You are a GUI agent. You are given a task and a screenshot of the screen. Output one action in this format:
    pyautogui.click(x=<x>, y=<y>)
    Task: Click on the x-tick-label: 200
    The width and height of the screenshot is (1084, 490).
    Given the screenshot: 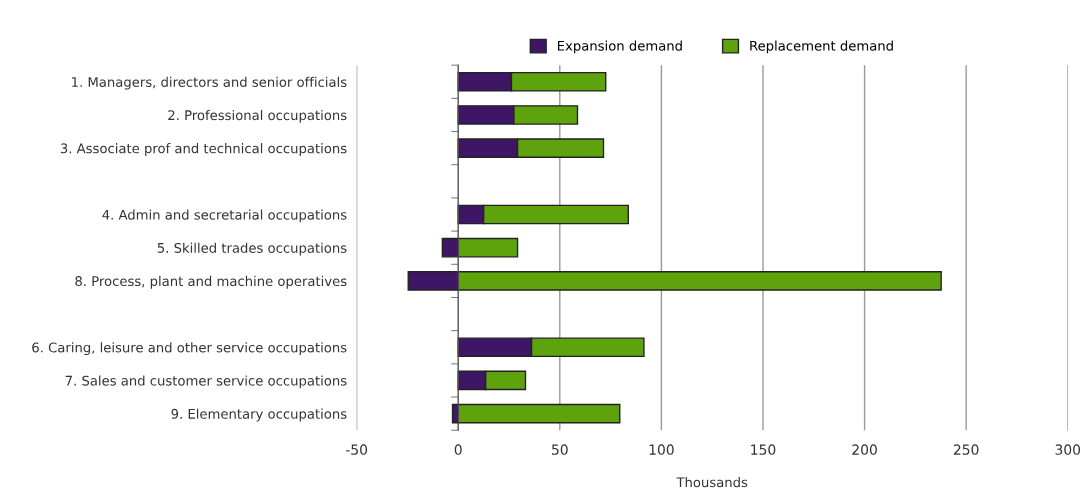 What is the action you would take?
    pyautogui.click(x=864, y=449)
    